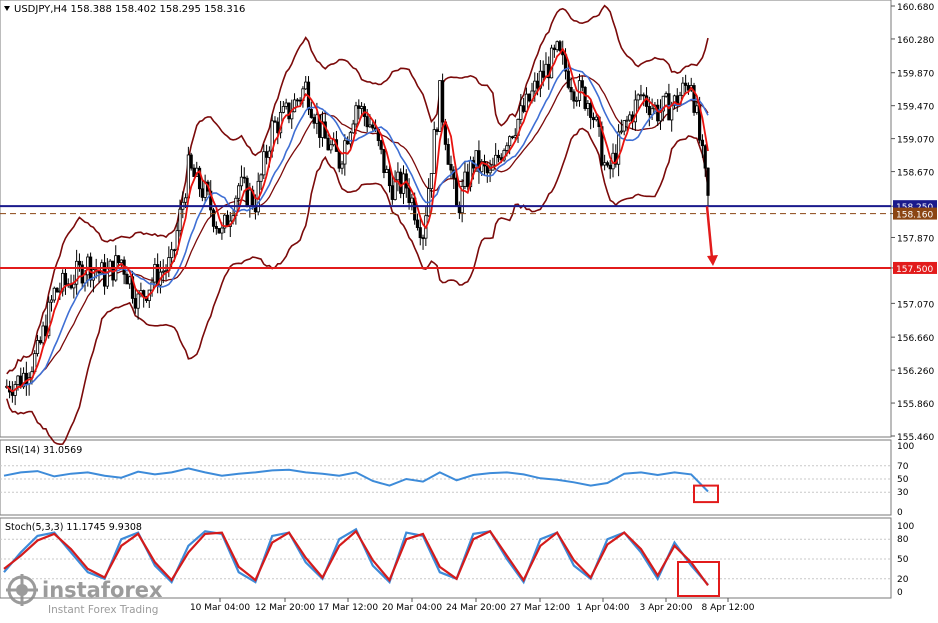 This screenshot has width=938, height=623. I want to click on price-label-text: 157.500, so click(914, 270).